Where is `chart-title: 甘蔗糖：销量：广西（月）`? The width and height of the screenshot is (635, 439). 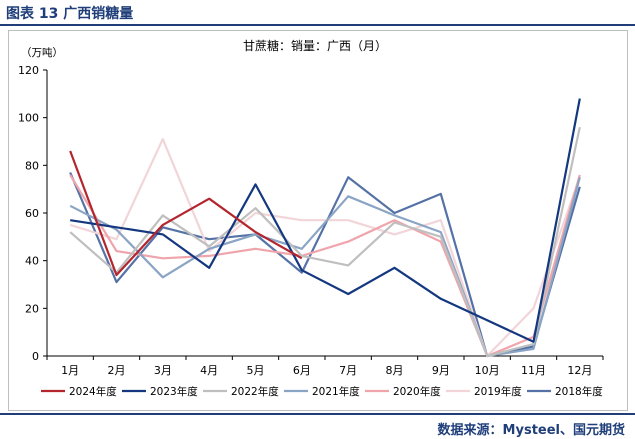 chart-title: 甘蔗糖：销量：广西（月） is located at coordinates (315, 45).